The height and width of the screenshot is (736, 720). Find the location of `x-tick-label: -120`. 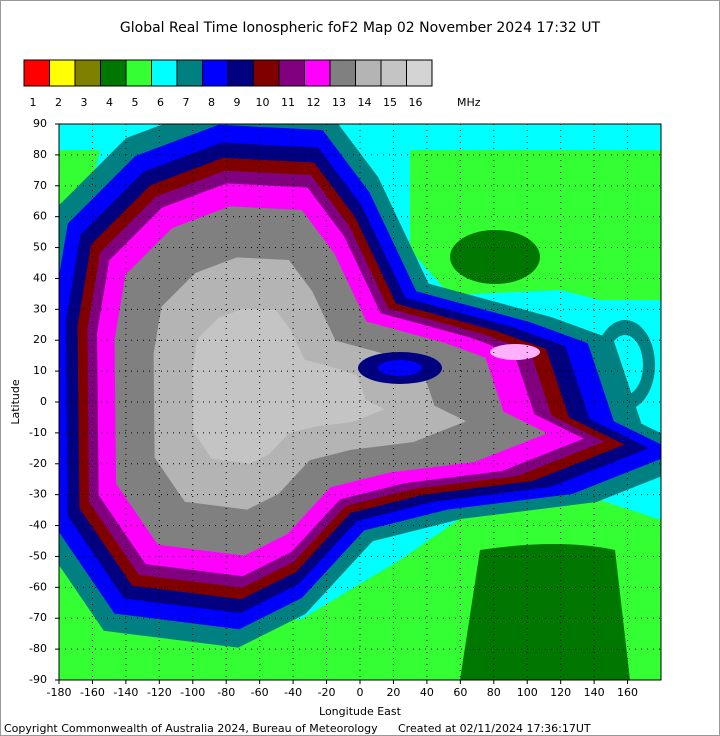

x-tick-label: -120 is located at coordinates (159, 692).